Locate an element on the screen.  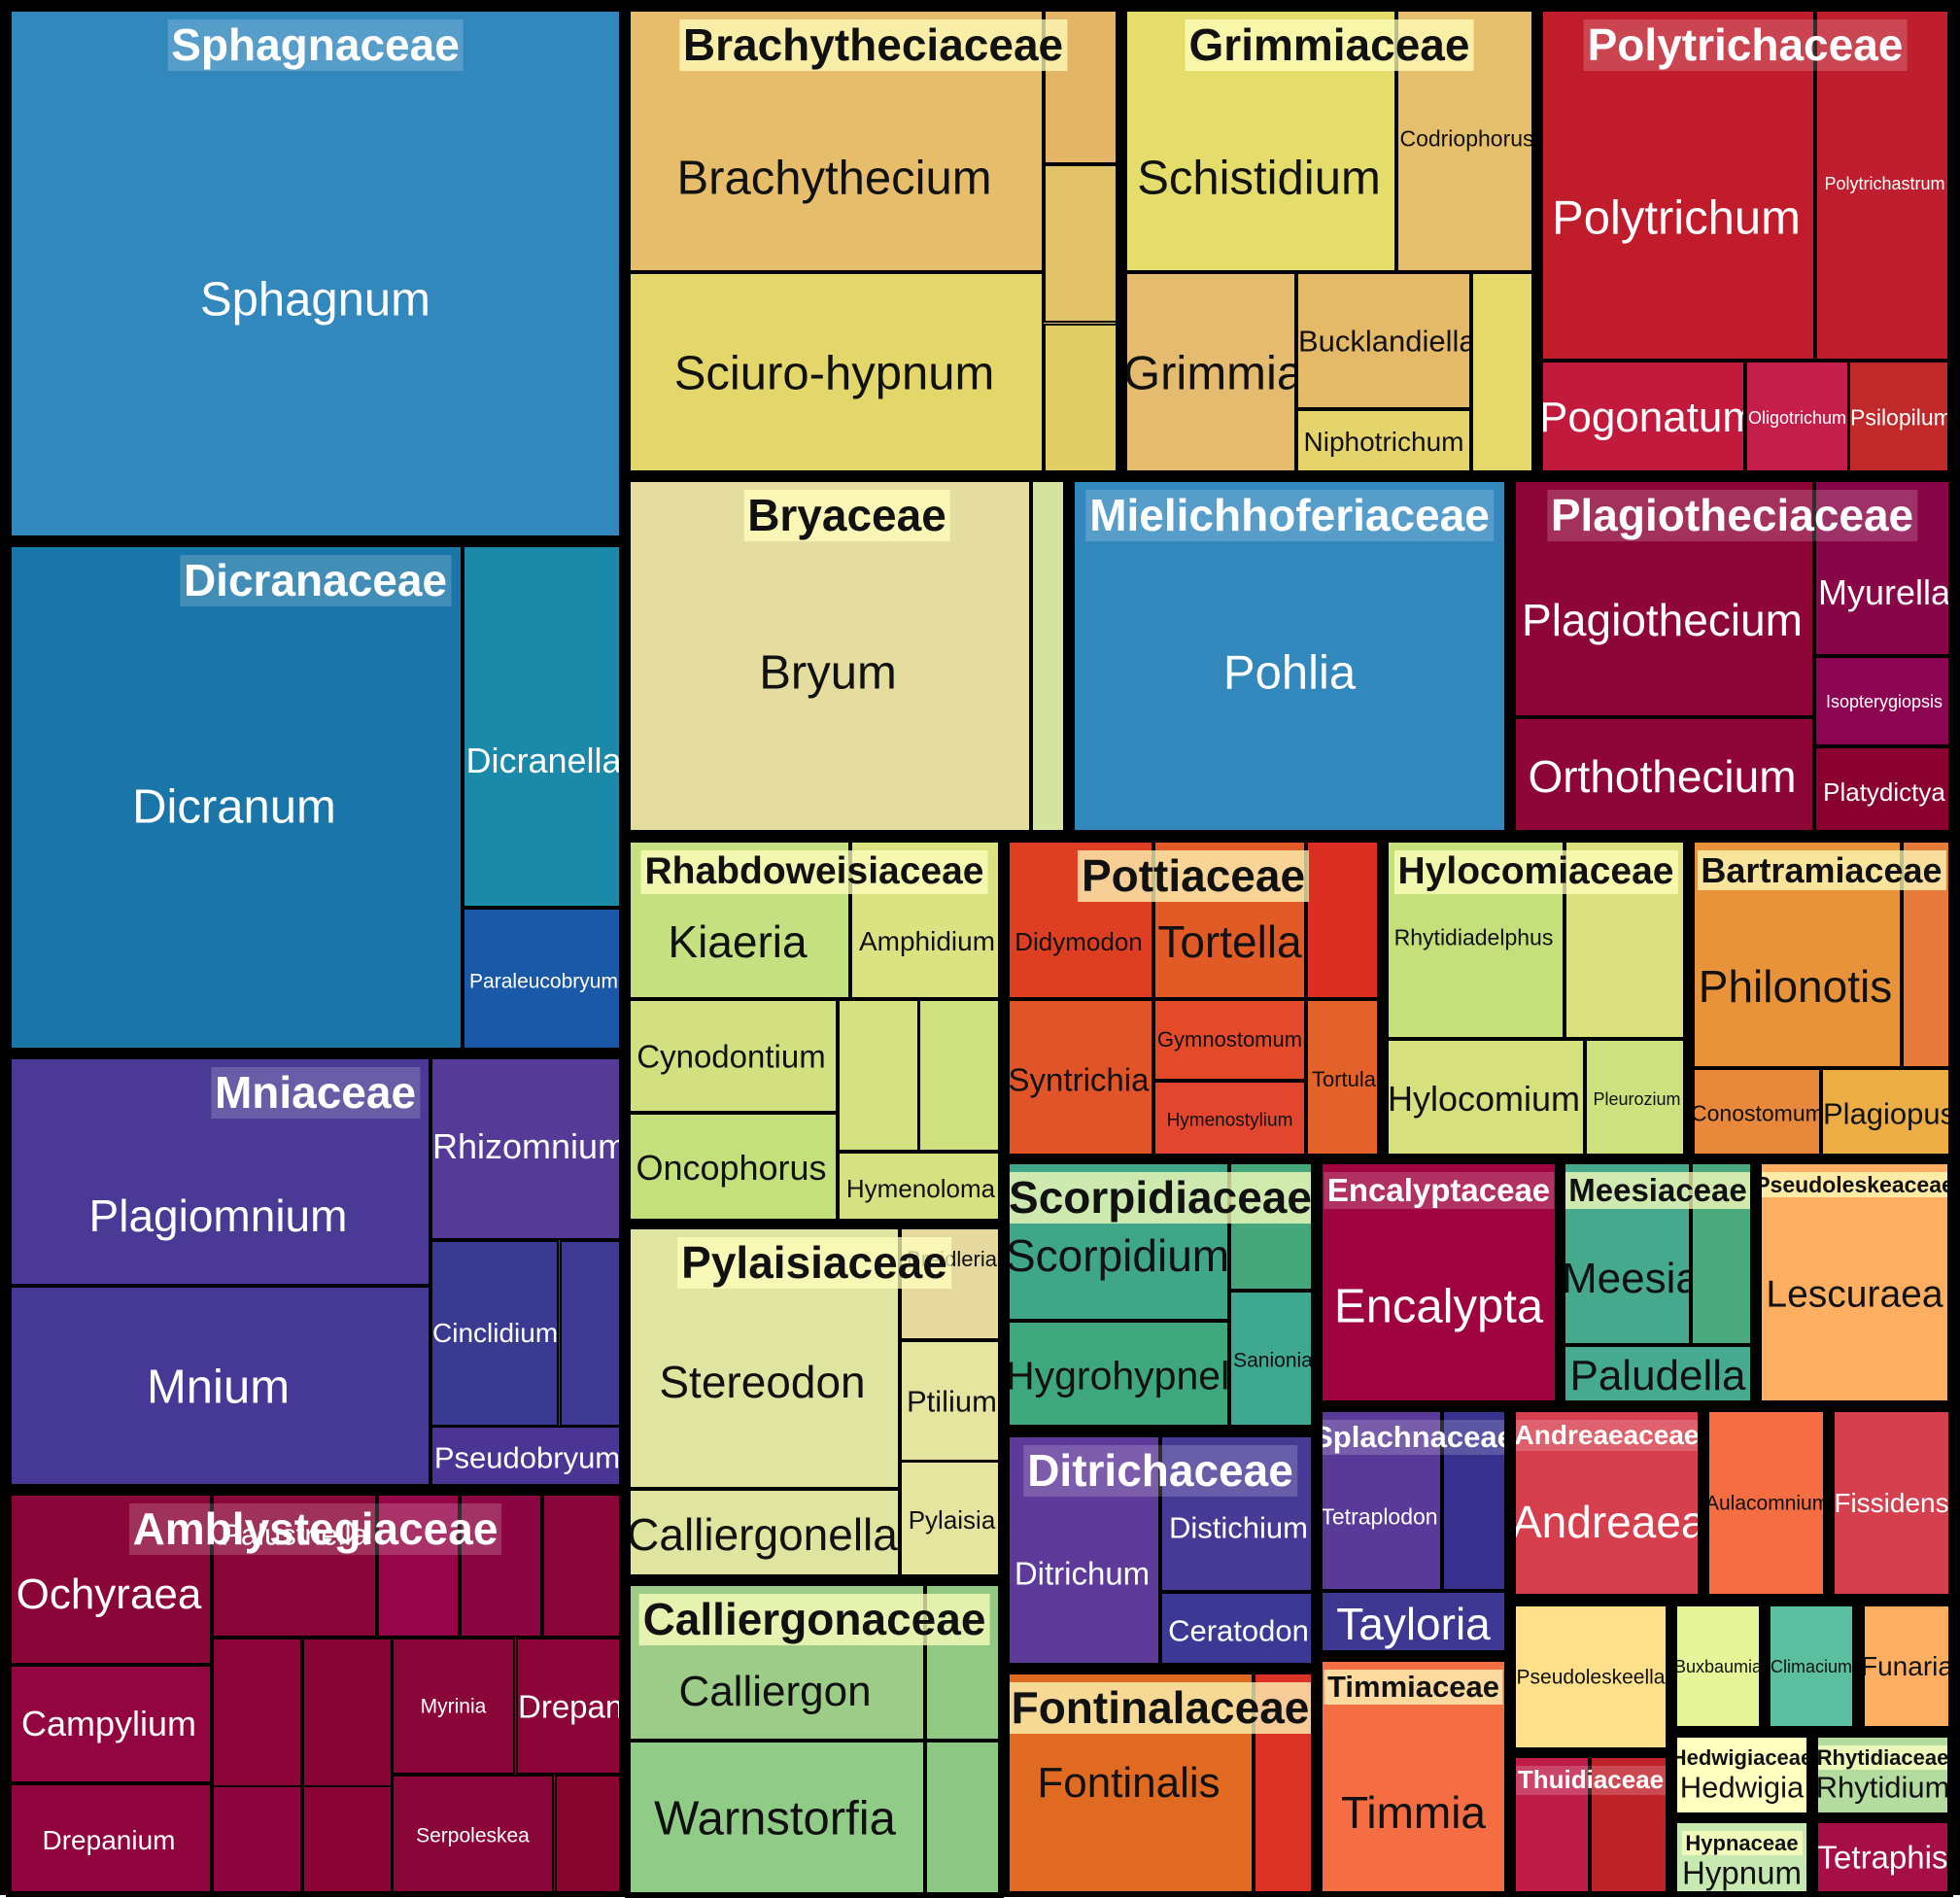
family-label: Splachnaceae is located at coordinates (1413, 1437).